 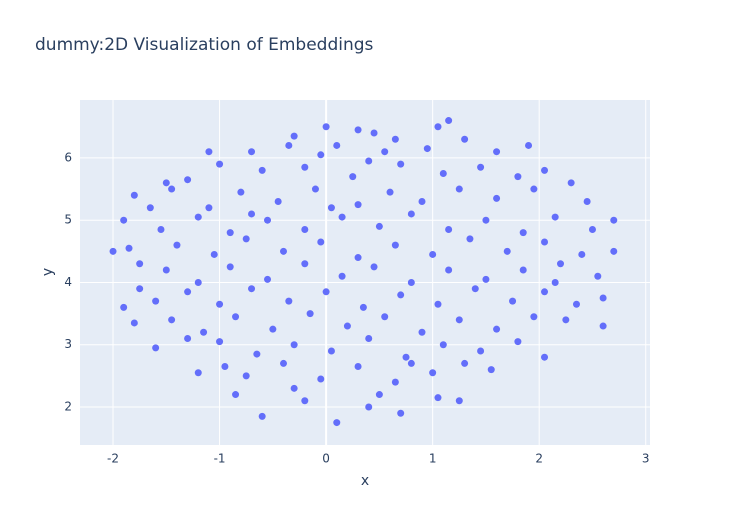 What do you see at coordinates (68, 282) in the screenshot?
I see `y-tick-label: 4` at bounding box center [68, 282].